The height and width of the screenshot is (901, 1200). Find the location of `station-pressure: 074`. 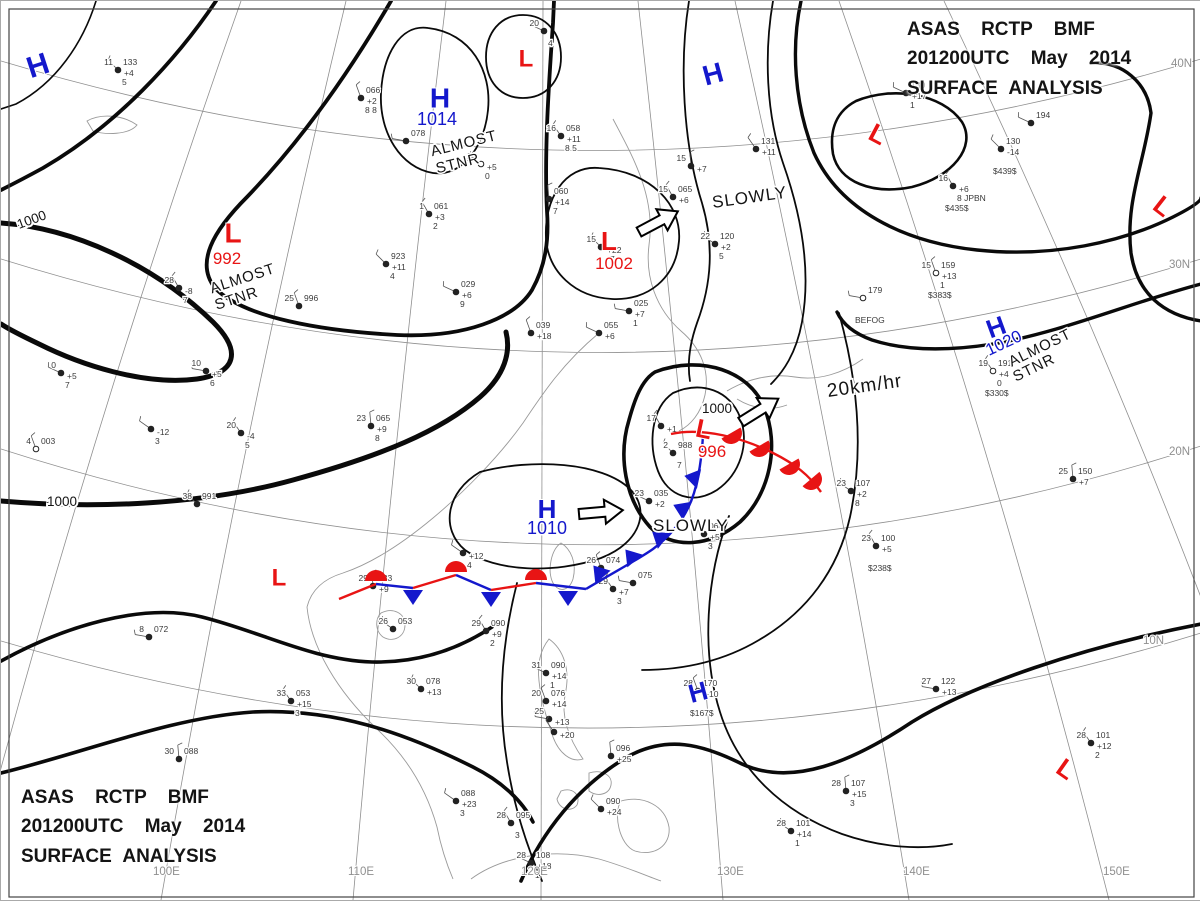

station-pressure: 074 is located at coordinates (613, 560).